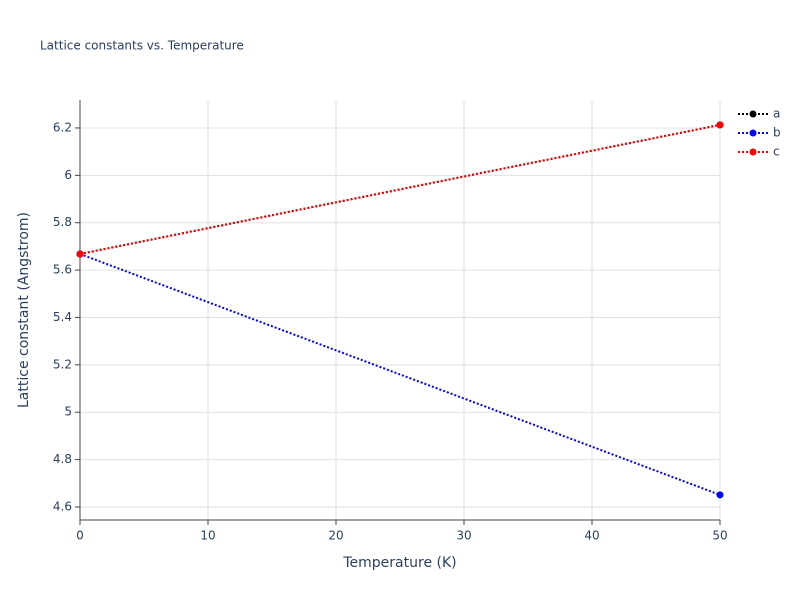  Describe the element at coordinates (591, 536) in the screenshot. I see `x-tick-label: 40` at that location.